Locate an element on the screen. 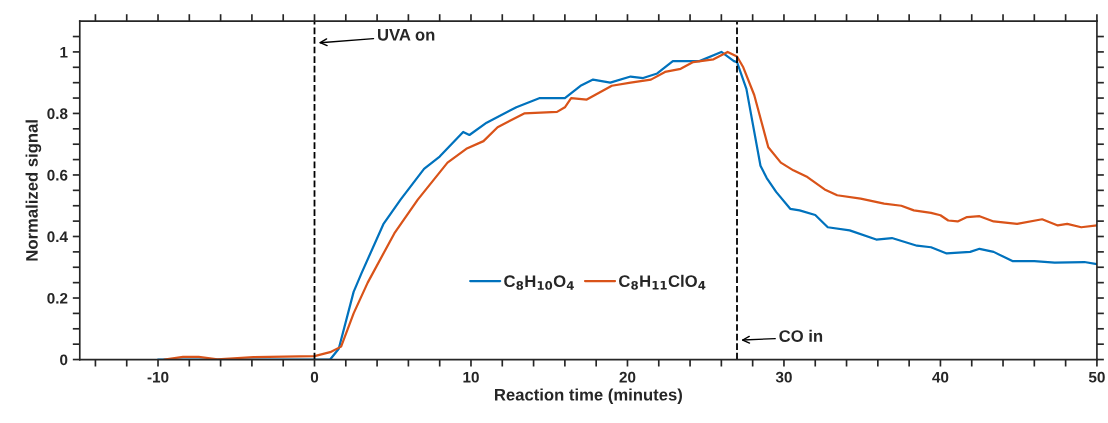 The height and width of the screenshot is (423, 1108). ref-line-label: UVA on is located at coordinates (406, 35).